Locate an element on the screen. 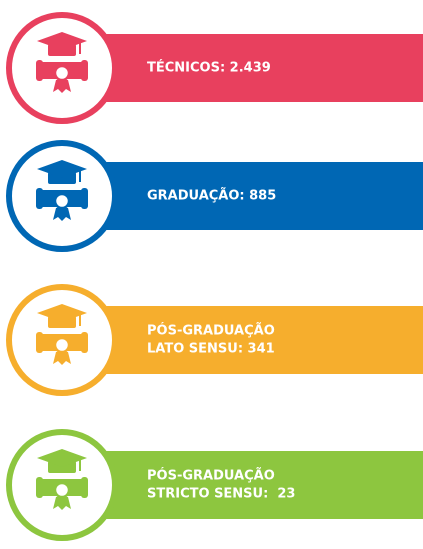  item-label: TÉCNICOS: 2.439 is located at coordinates (209, 68).